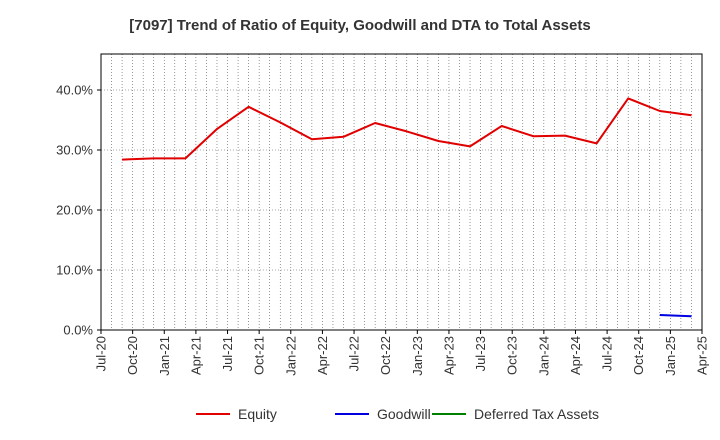  What do you see at coordinates (322, 355) in the screenshot?
I see `x-tick-label: Apr-22` at bounding box center [322, 355].